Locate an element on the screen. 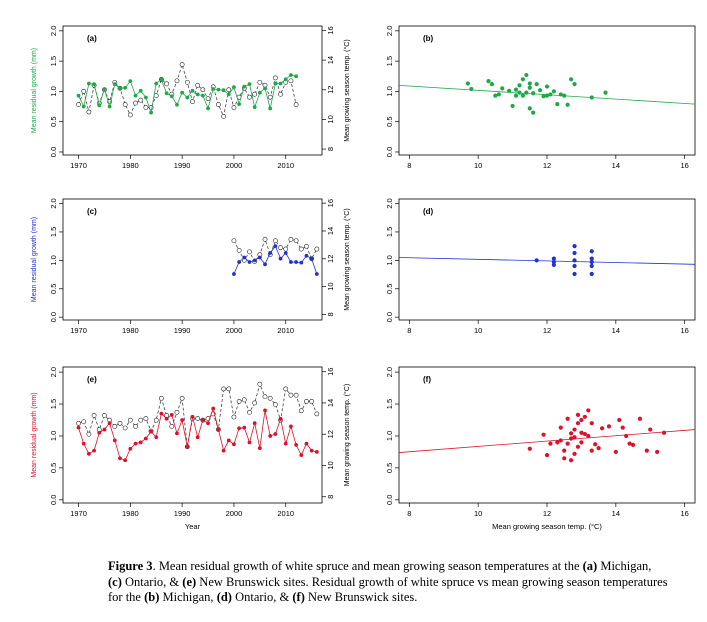  x-tick-label: 10 is located at coordinates (478, 330).